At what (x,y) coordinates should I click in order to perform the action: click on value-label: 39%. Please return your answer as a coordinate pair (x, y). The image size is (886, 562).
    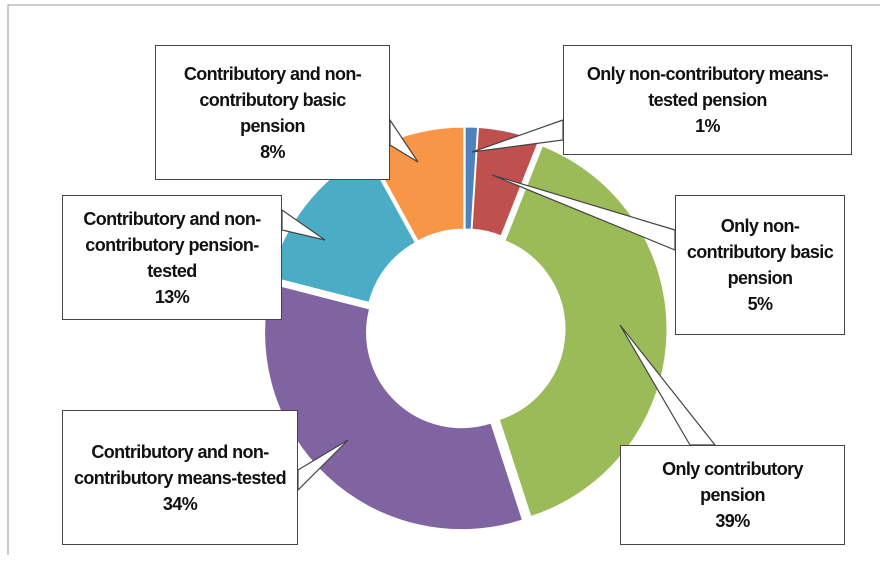
    Looking at the image, I should click on (732, 521).